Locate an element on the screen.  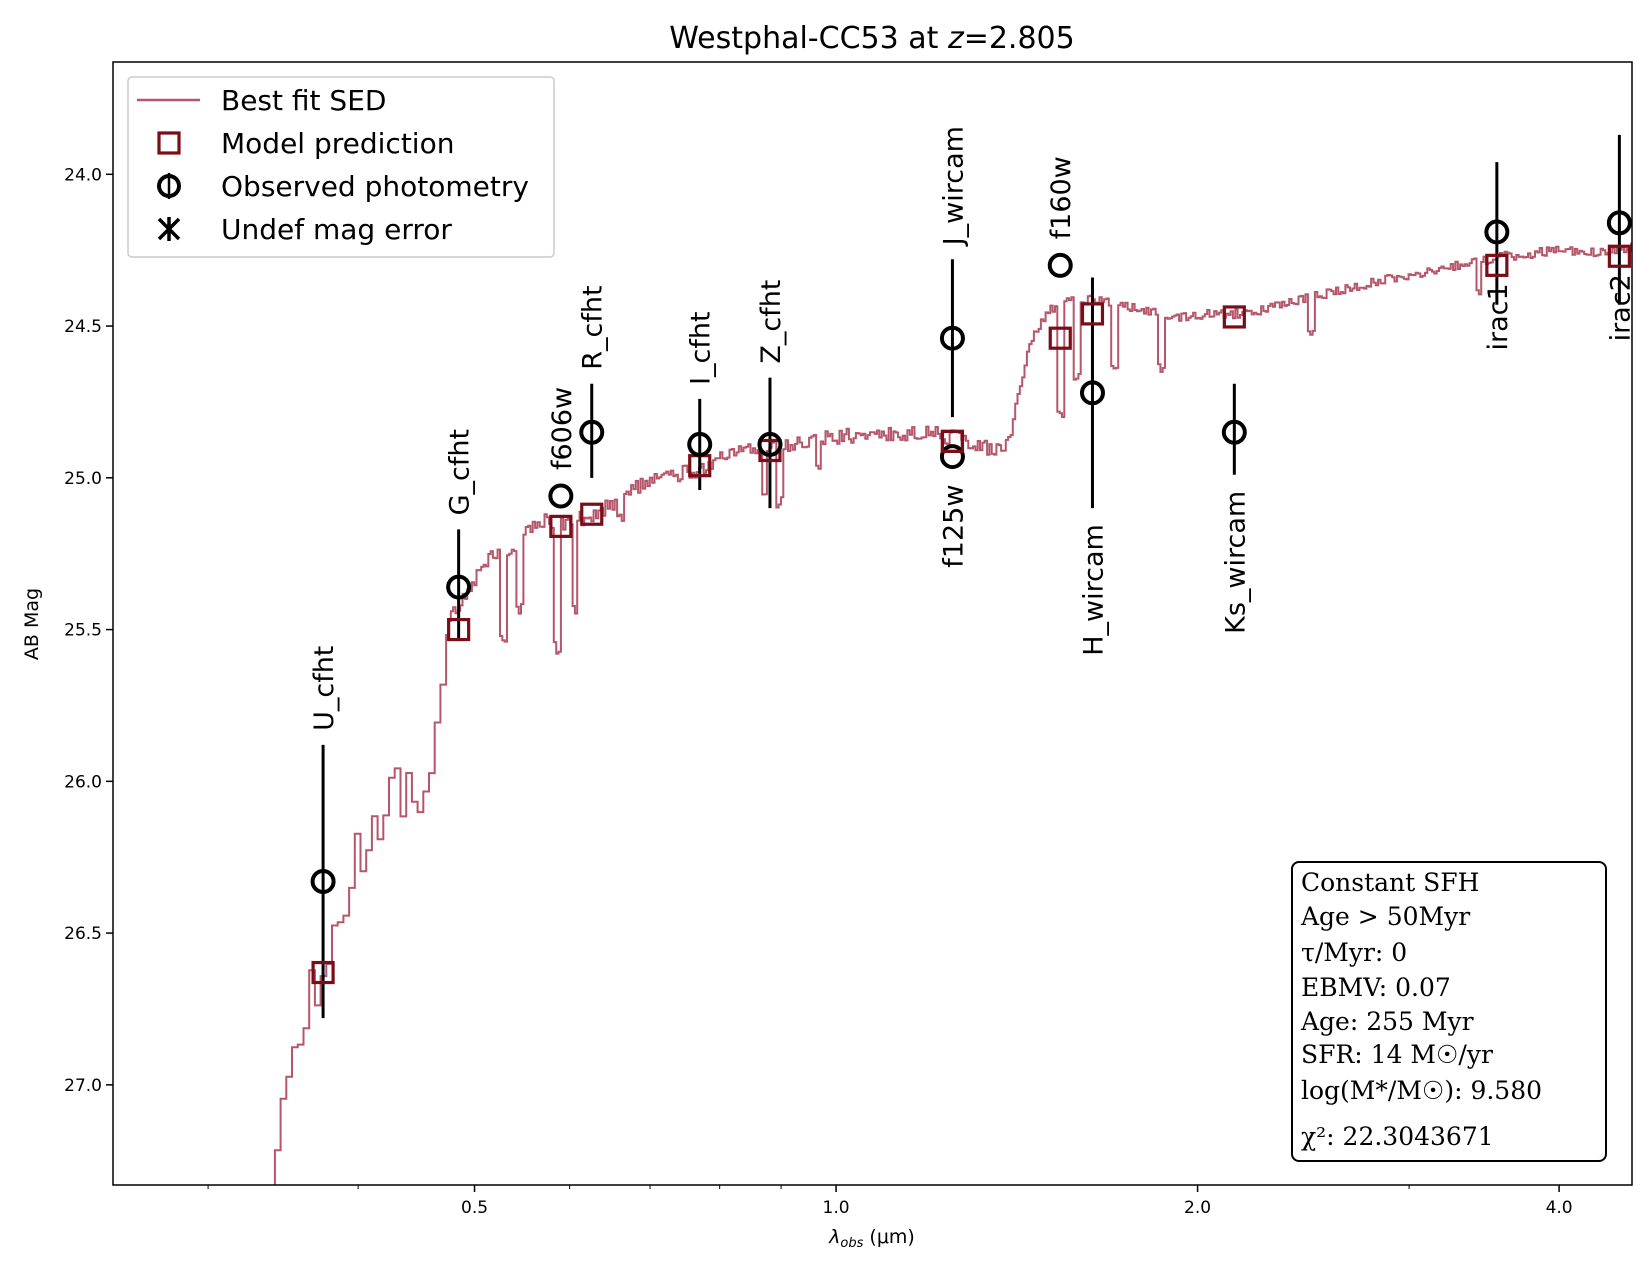
legend-label: Observed photometry is located at coordinates (375, 186).